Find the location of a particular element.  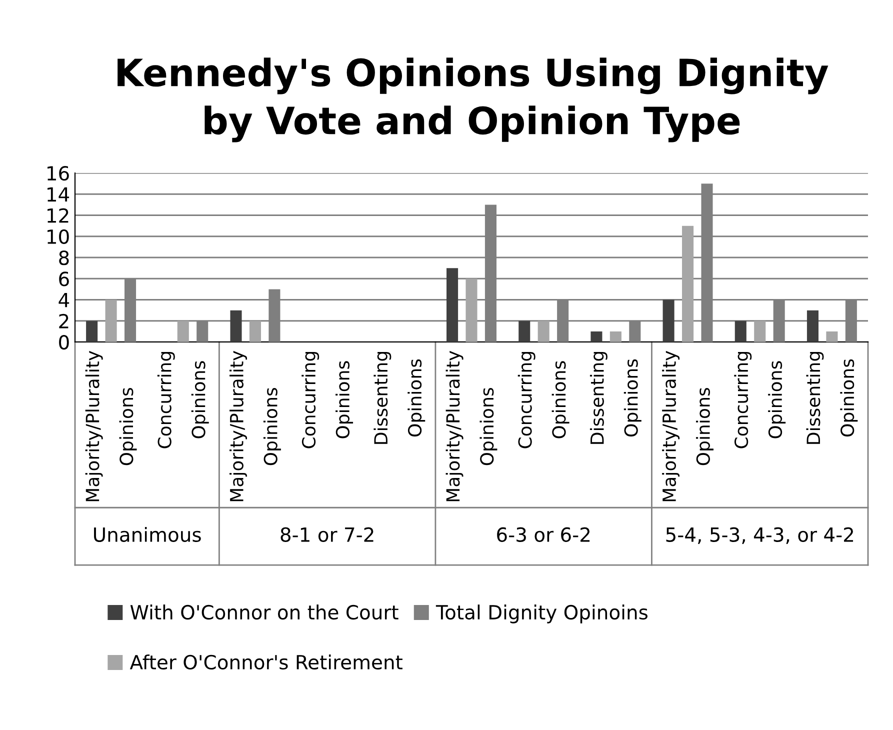

text: 5-4, 5-3, 4-3, or 4-2 is located at coordinates (760, 535).